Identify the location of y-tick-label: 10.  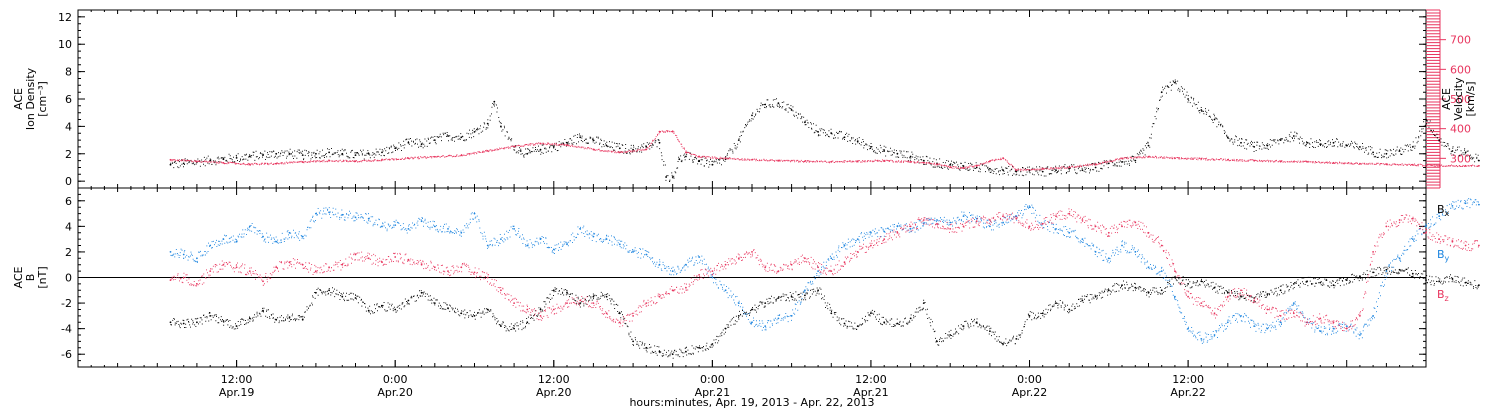
(65, 44).